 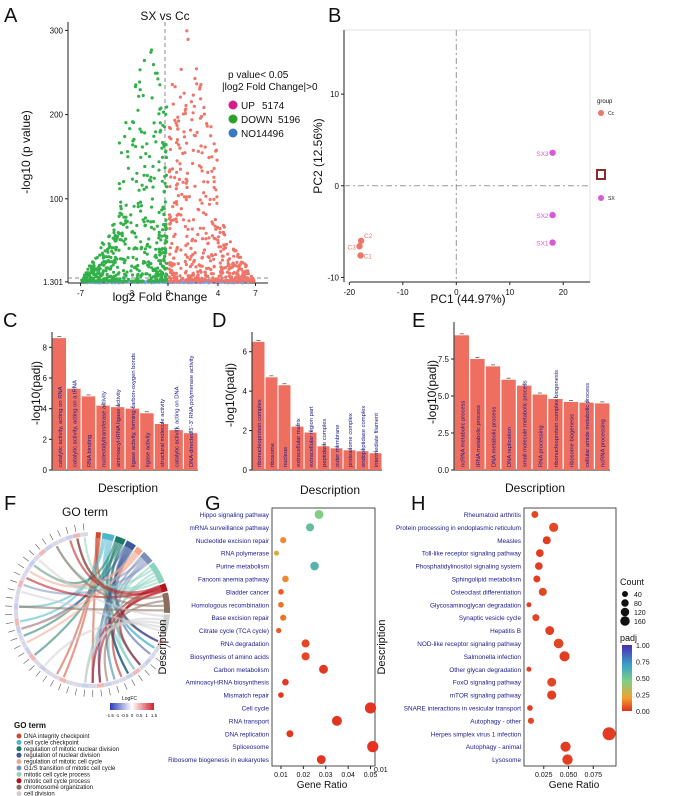 What do you see at coordinates (241, 670) in the screenshot?
I see `dot-category-label: Carbon metabolism` at bounding box center [241, 670].